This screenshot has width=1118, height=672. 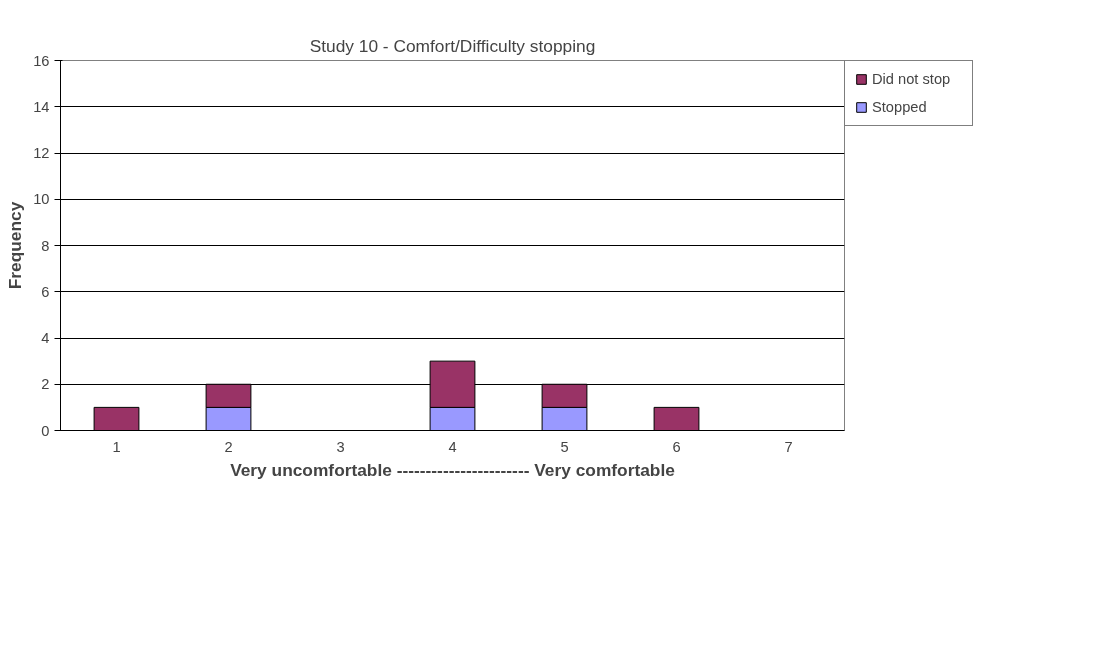 I want to click on x-tick-label: 7, so click(x=788, y=446).